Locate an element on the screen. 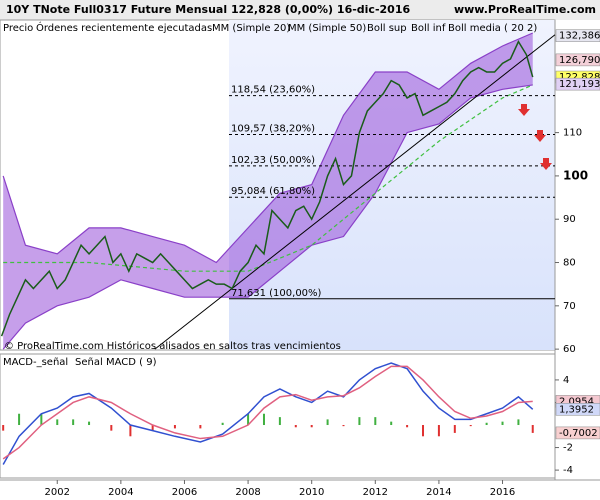  legend-entry: MACD-_señal is located at coordinates (35, 362).